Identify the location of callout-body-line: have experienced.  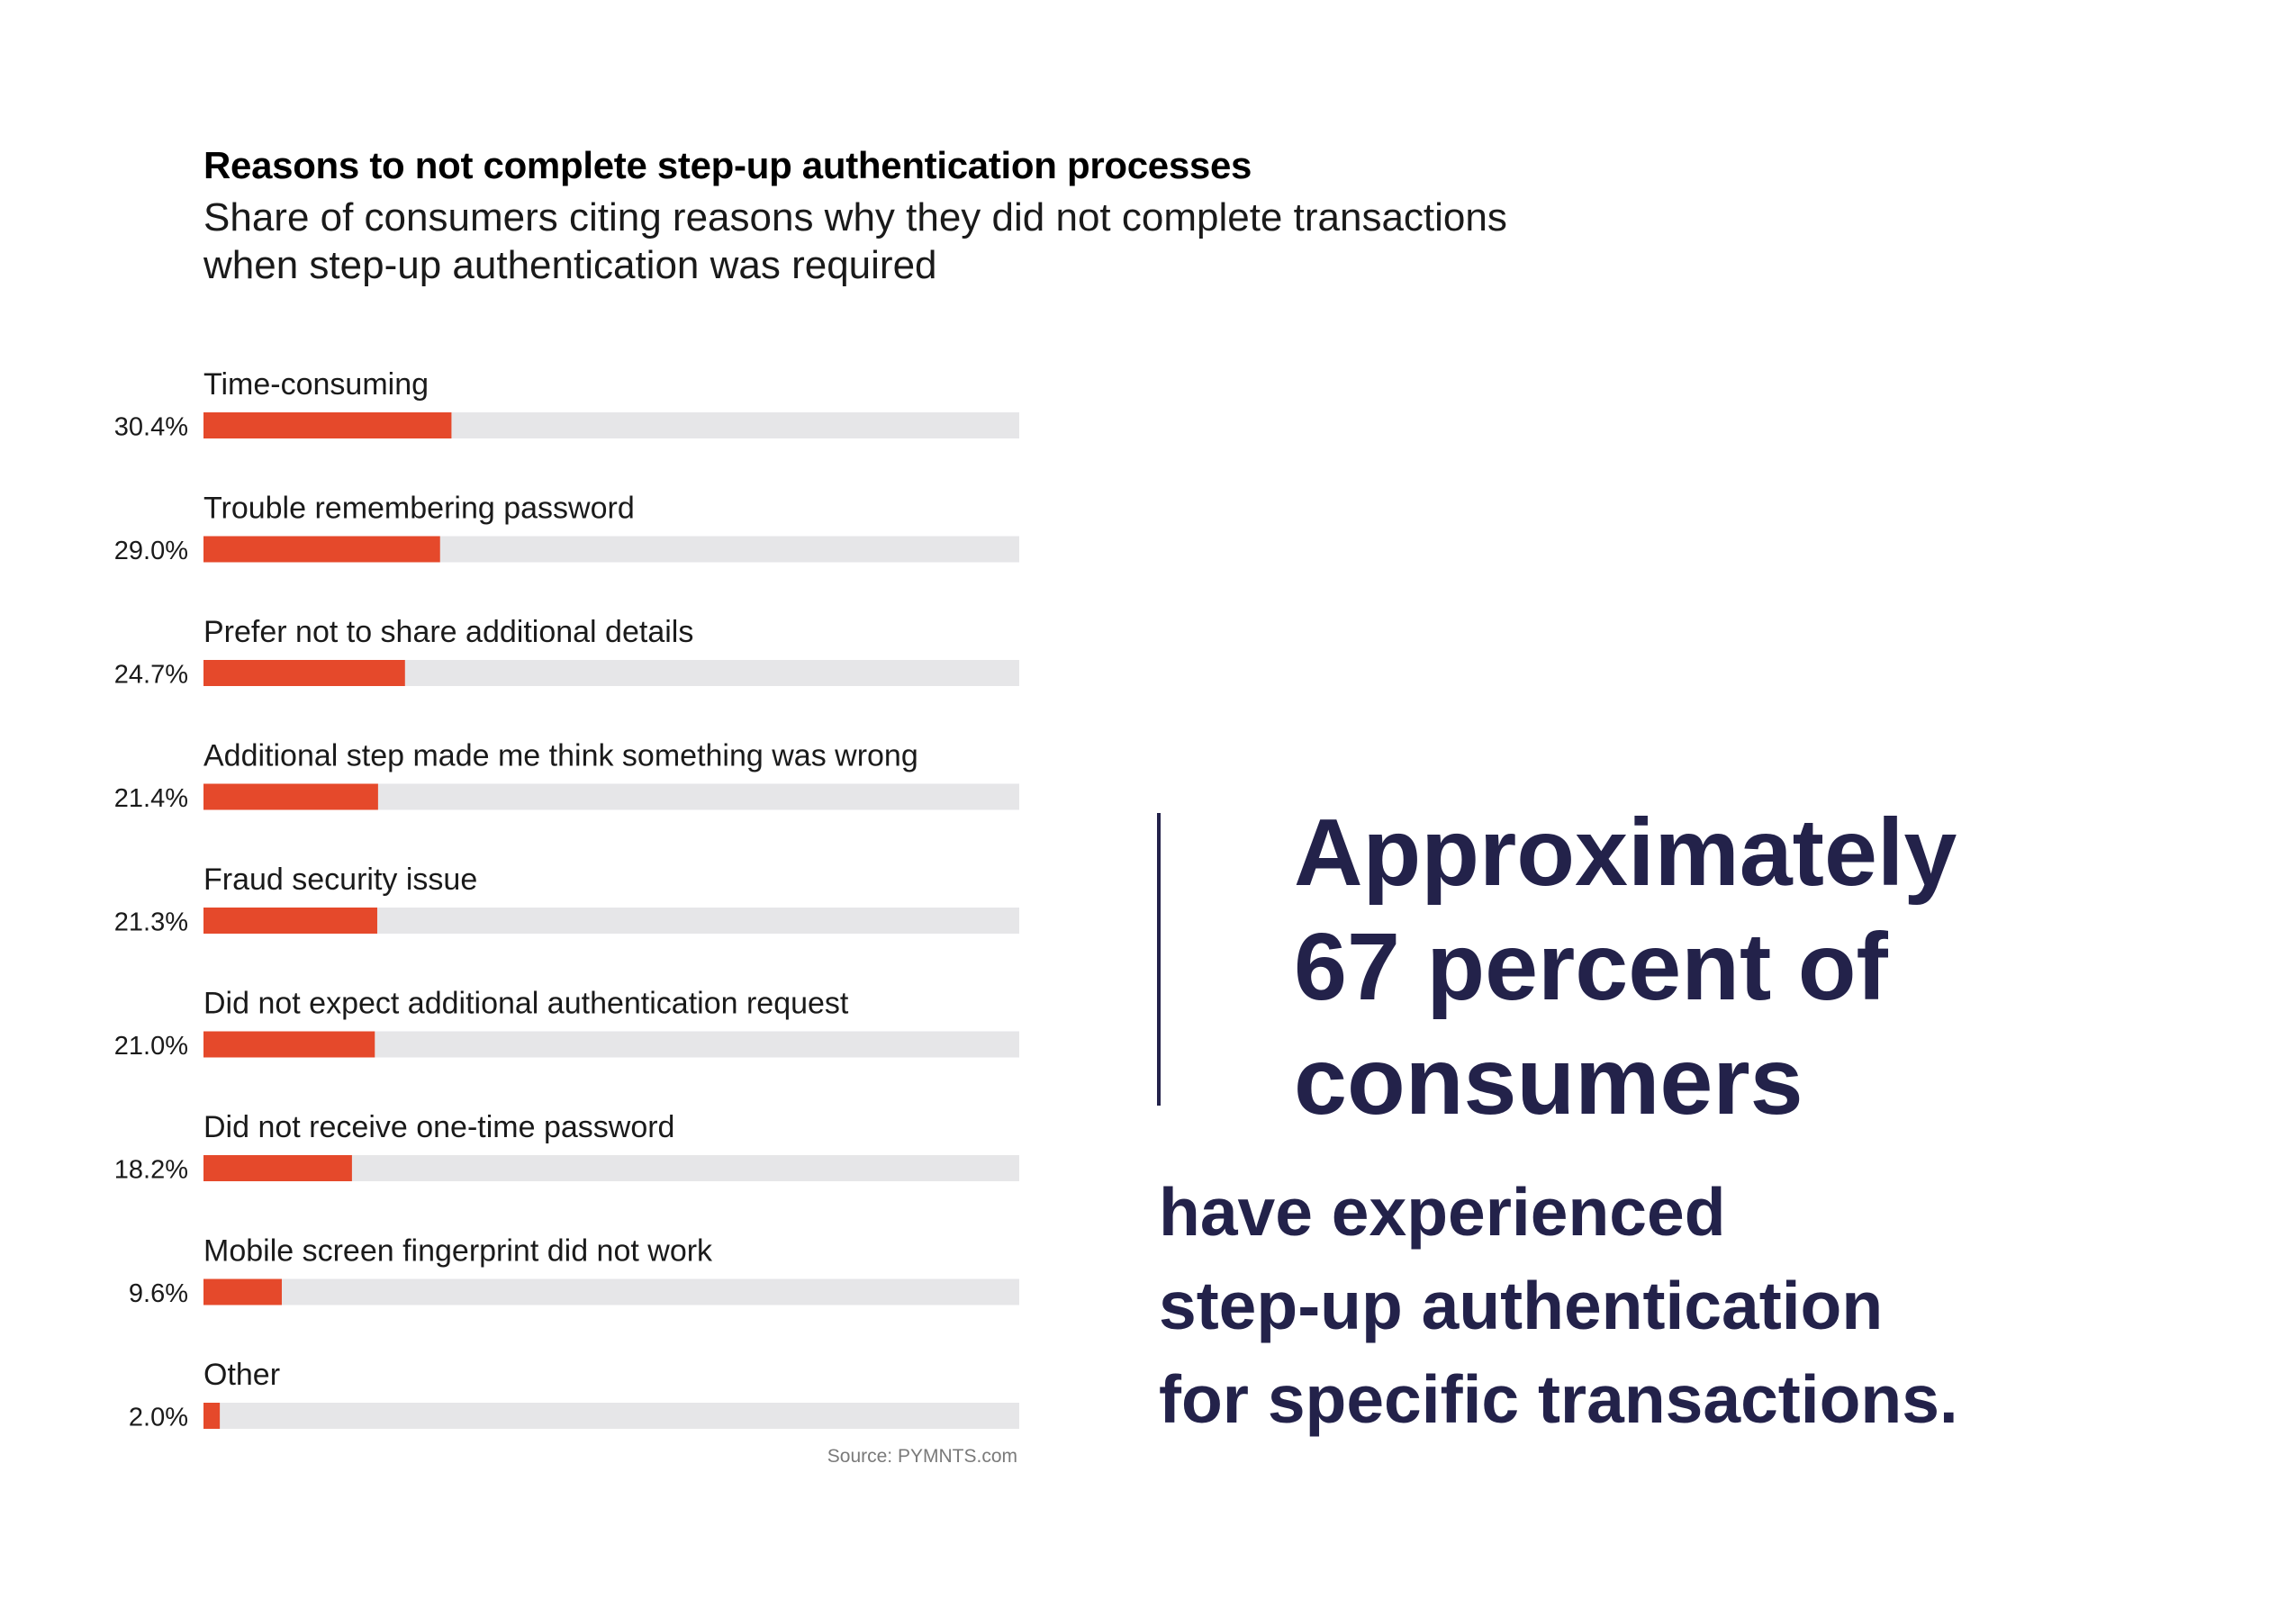
(1442, 1212).